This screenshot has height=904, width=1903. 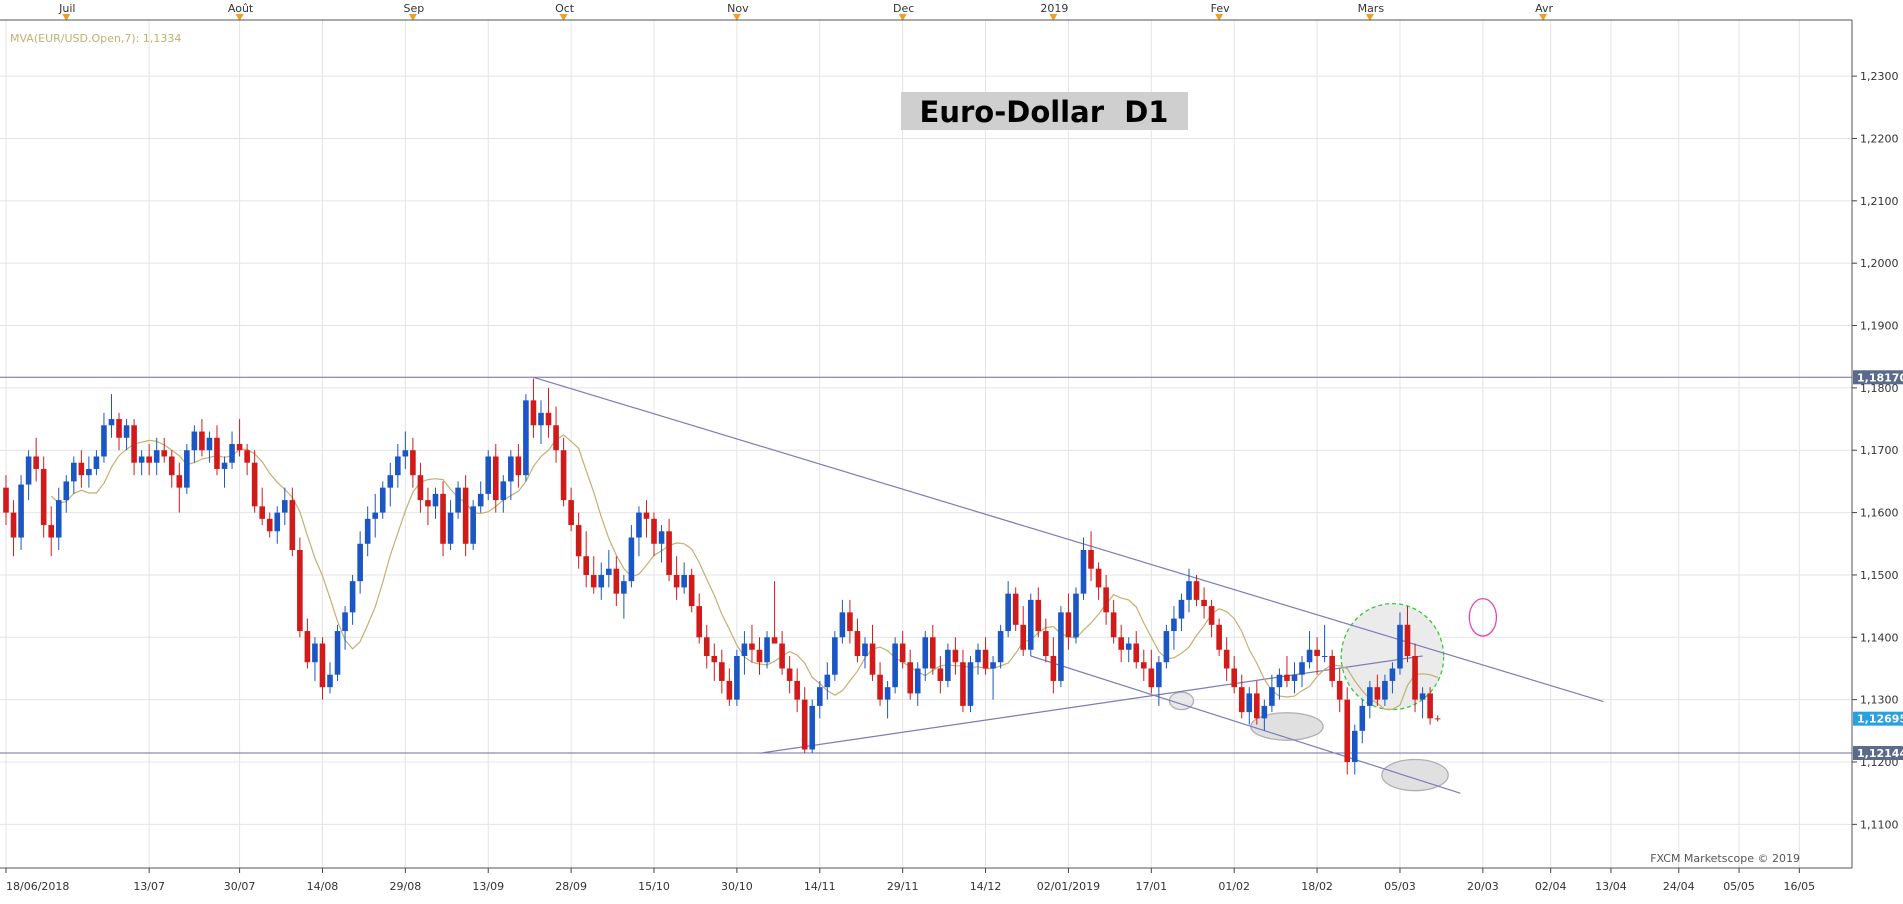 I want to click on month-label: Mars, so click(x=1371, y=8).